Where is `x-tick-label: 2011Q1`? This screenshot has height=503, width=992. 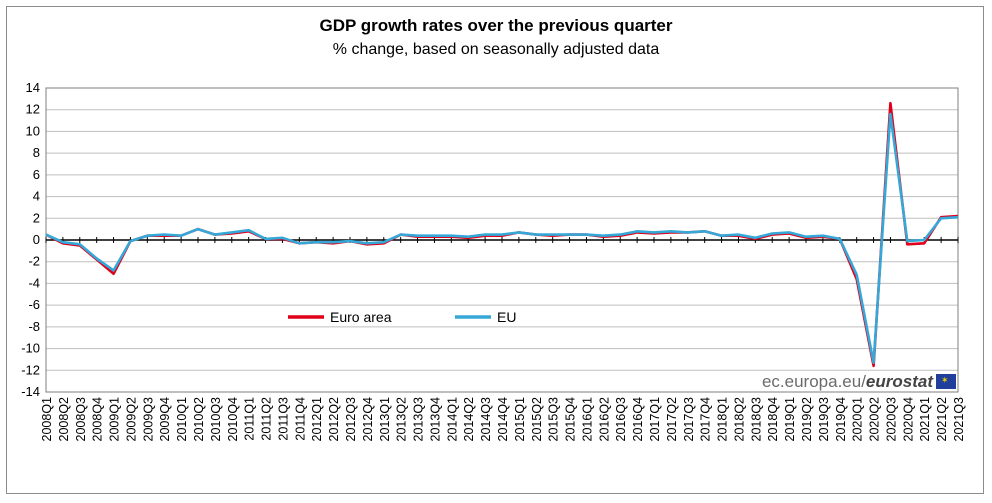 x-tick-label: 2011Q1 is located at coordinates (250, 419).